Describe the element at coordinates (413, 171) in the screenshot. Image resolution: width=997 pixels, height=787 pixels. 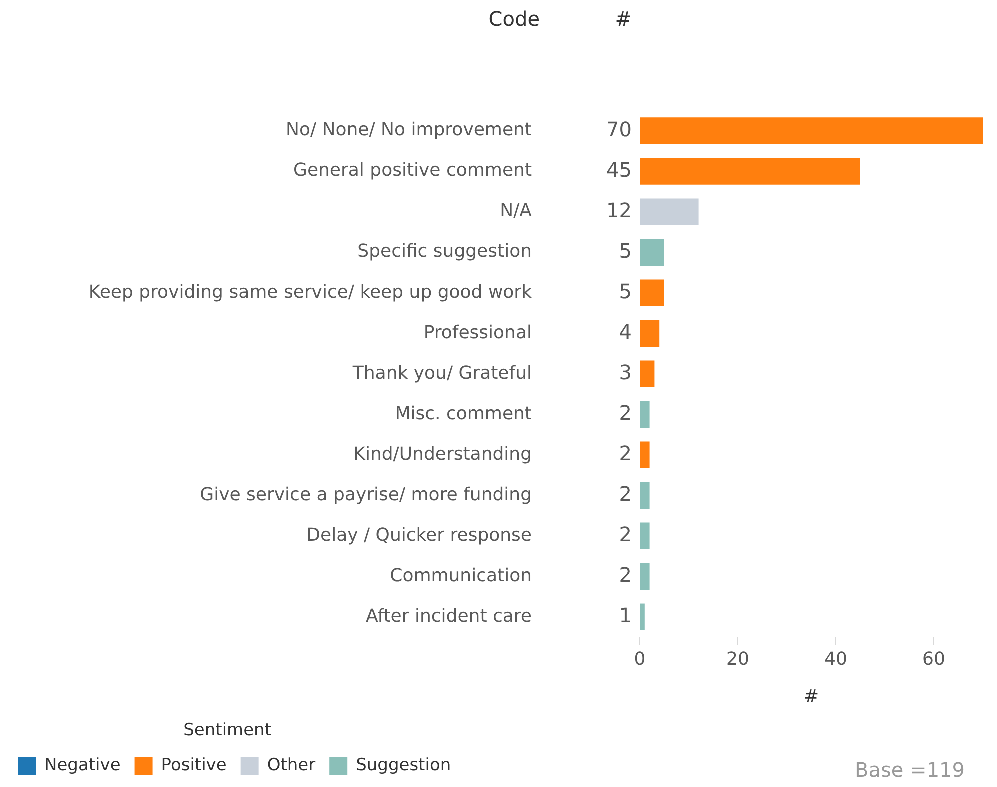
I see `y-tick-label: General positive comment` at that location.